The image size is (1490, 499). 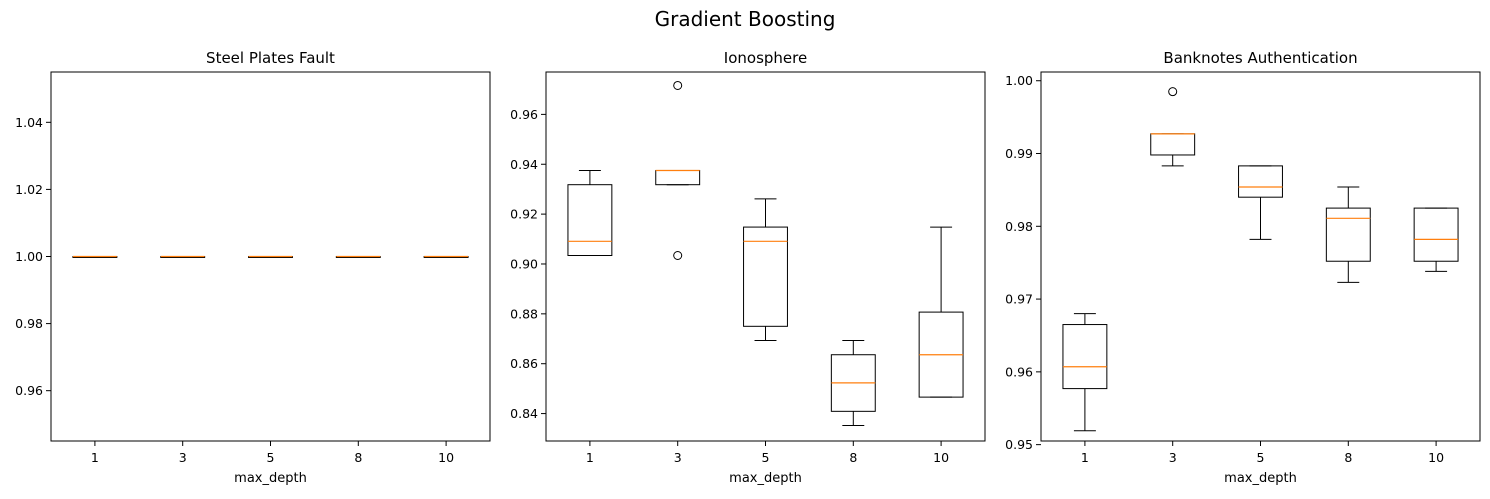 I want to click on y-tick-label: 0.88, so click(x=524, y=313).